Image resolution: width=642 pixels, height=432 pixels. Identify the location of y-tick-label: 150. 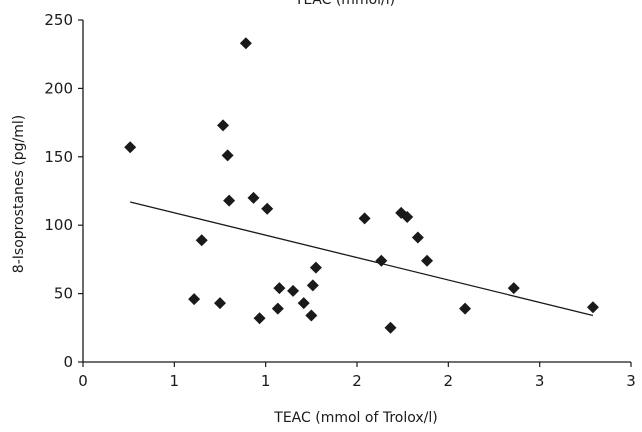
(58, 157).